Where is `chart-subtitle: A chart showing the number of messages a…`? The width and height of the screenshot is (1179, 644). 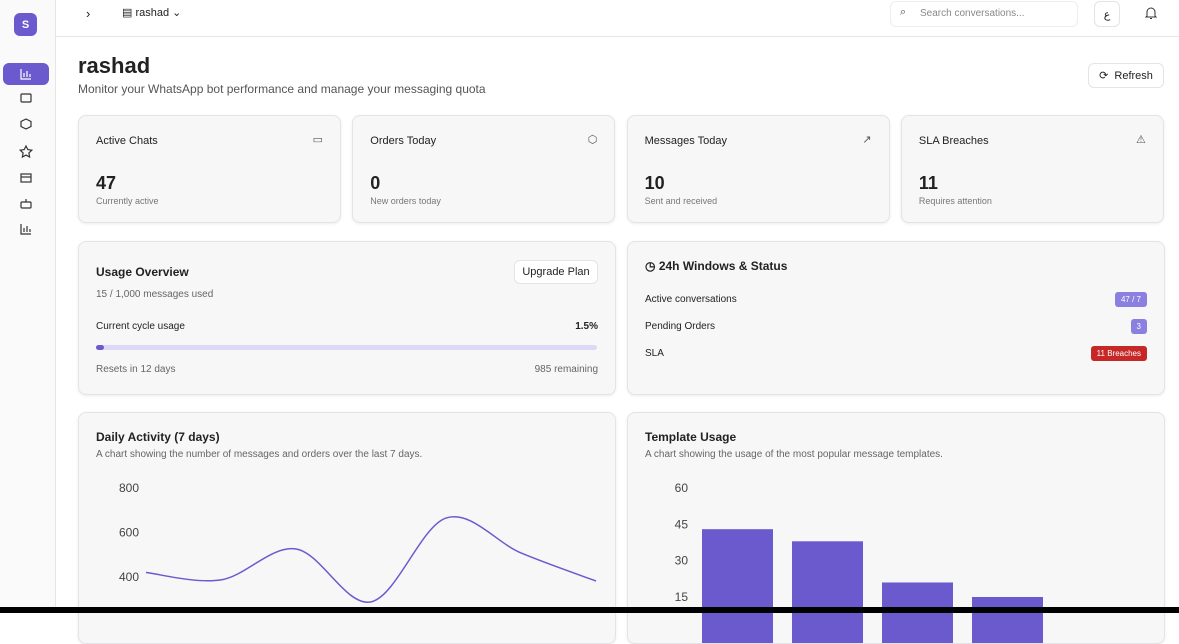
chart-subtitle: A chart showing the number of messages a… is located at coordinates (259, 454).